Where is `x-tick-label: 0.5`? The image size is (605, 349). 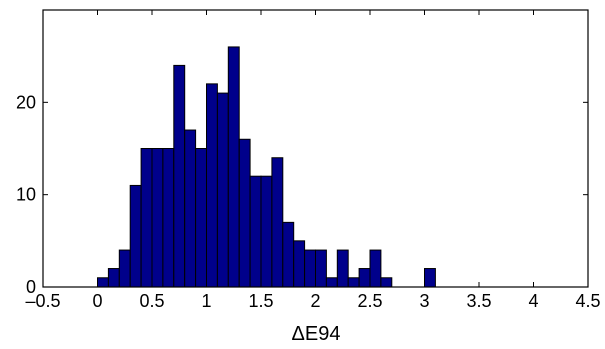
x-tick-label: 0.5 is located at coordinates (151, 301).